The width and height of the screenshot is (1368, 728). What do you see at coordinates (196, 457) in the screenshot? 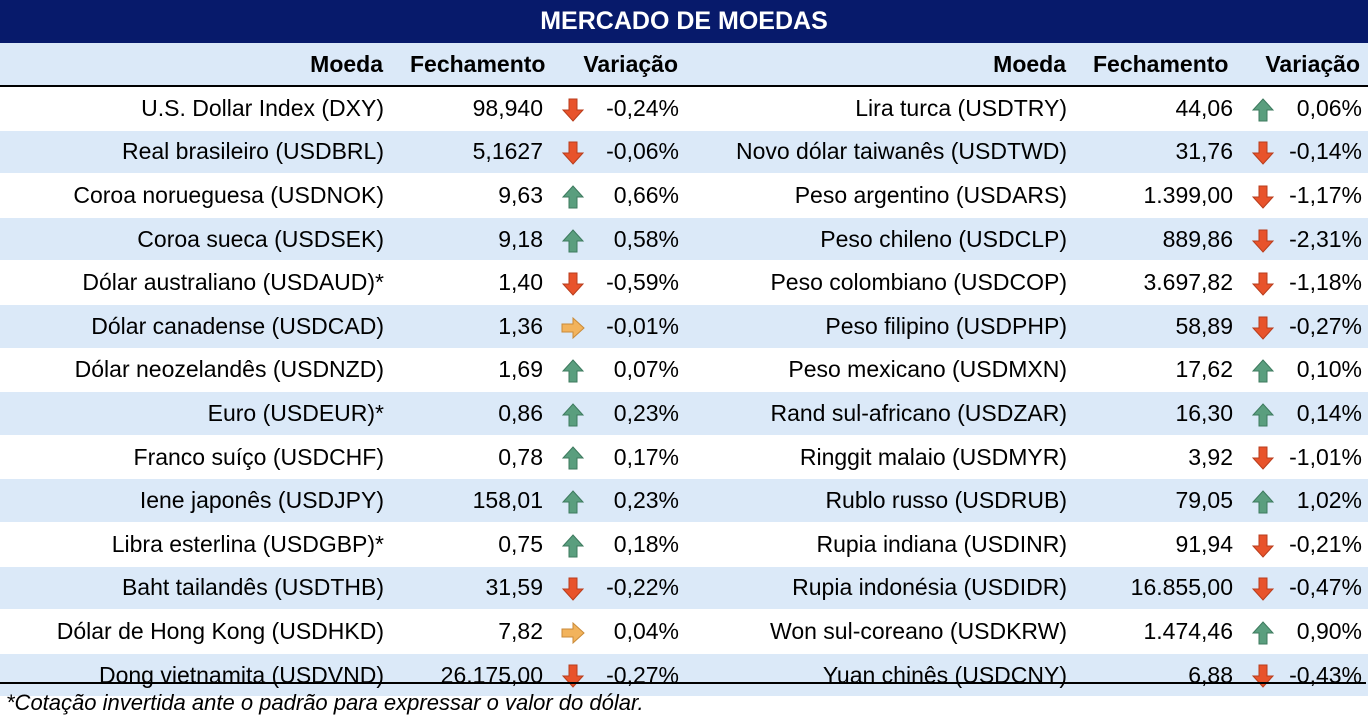
I see `currency-name: Franco suíço (USDCHF)` at bounding box center [196, 457].